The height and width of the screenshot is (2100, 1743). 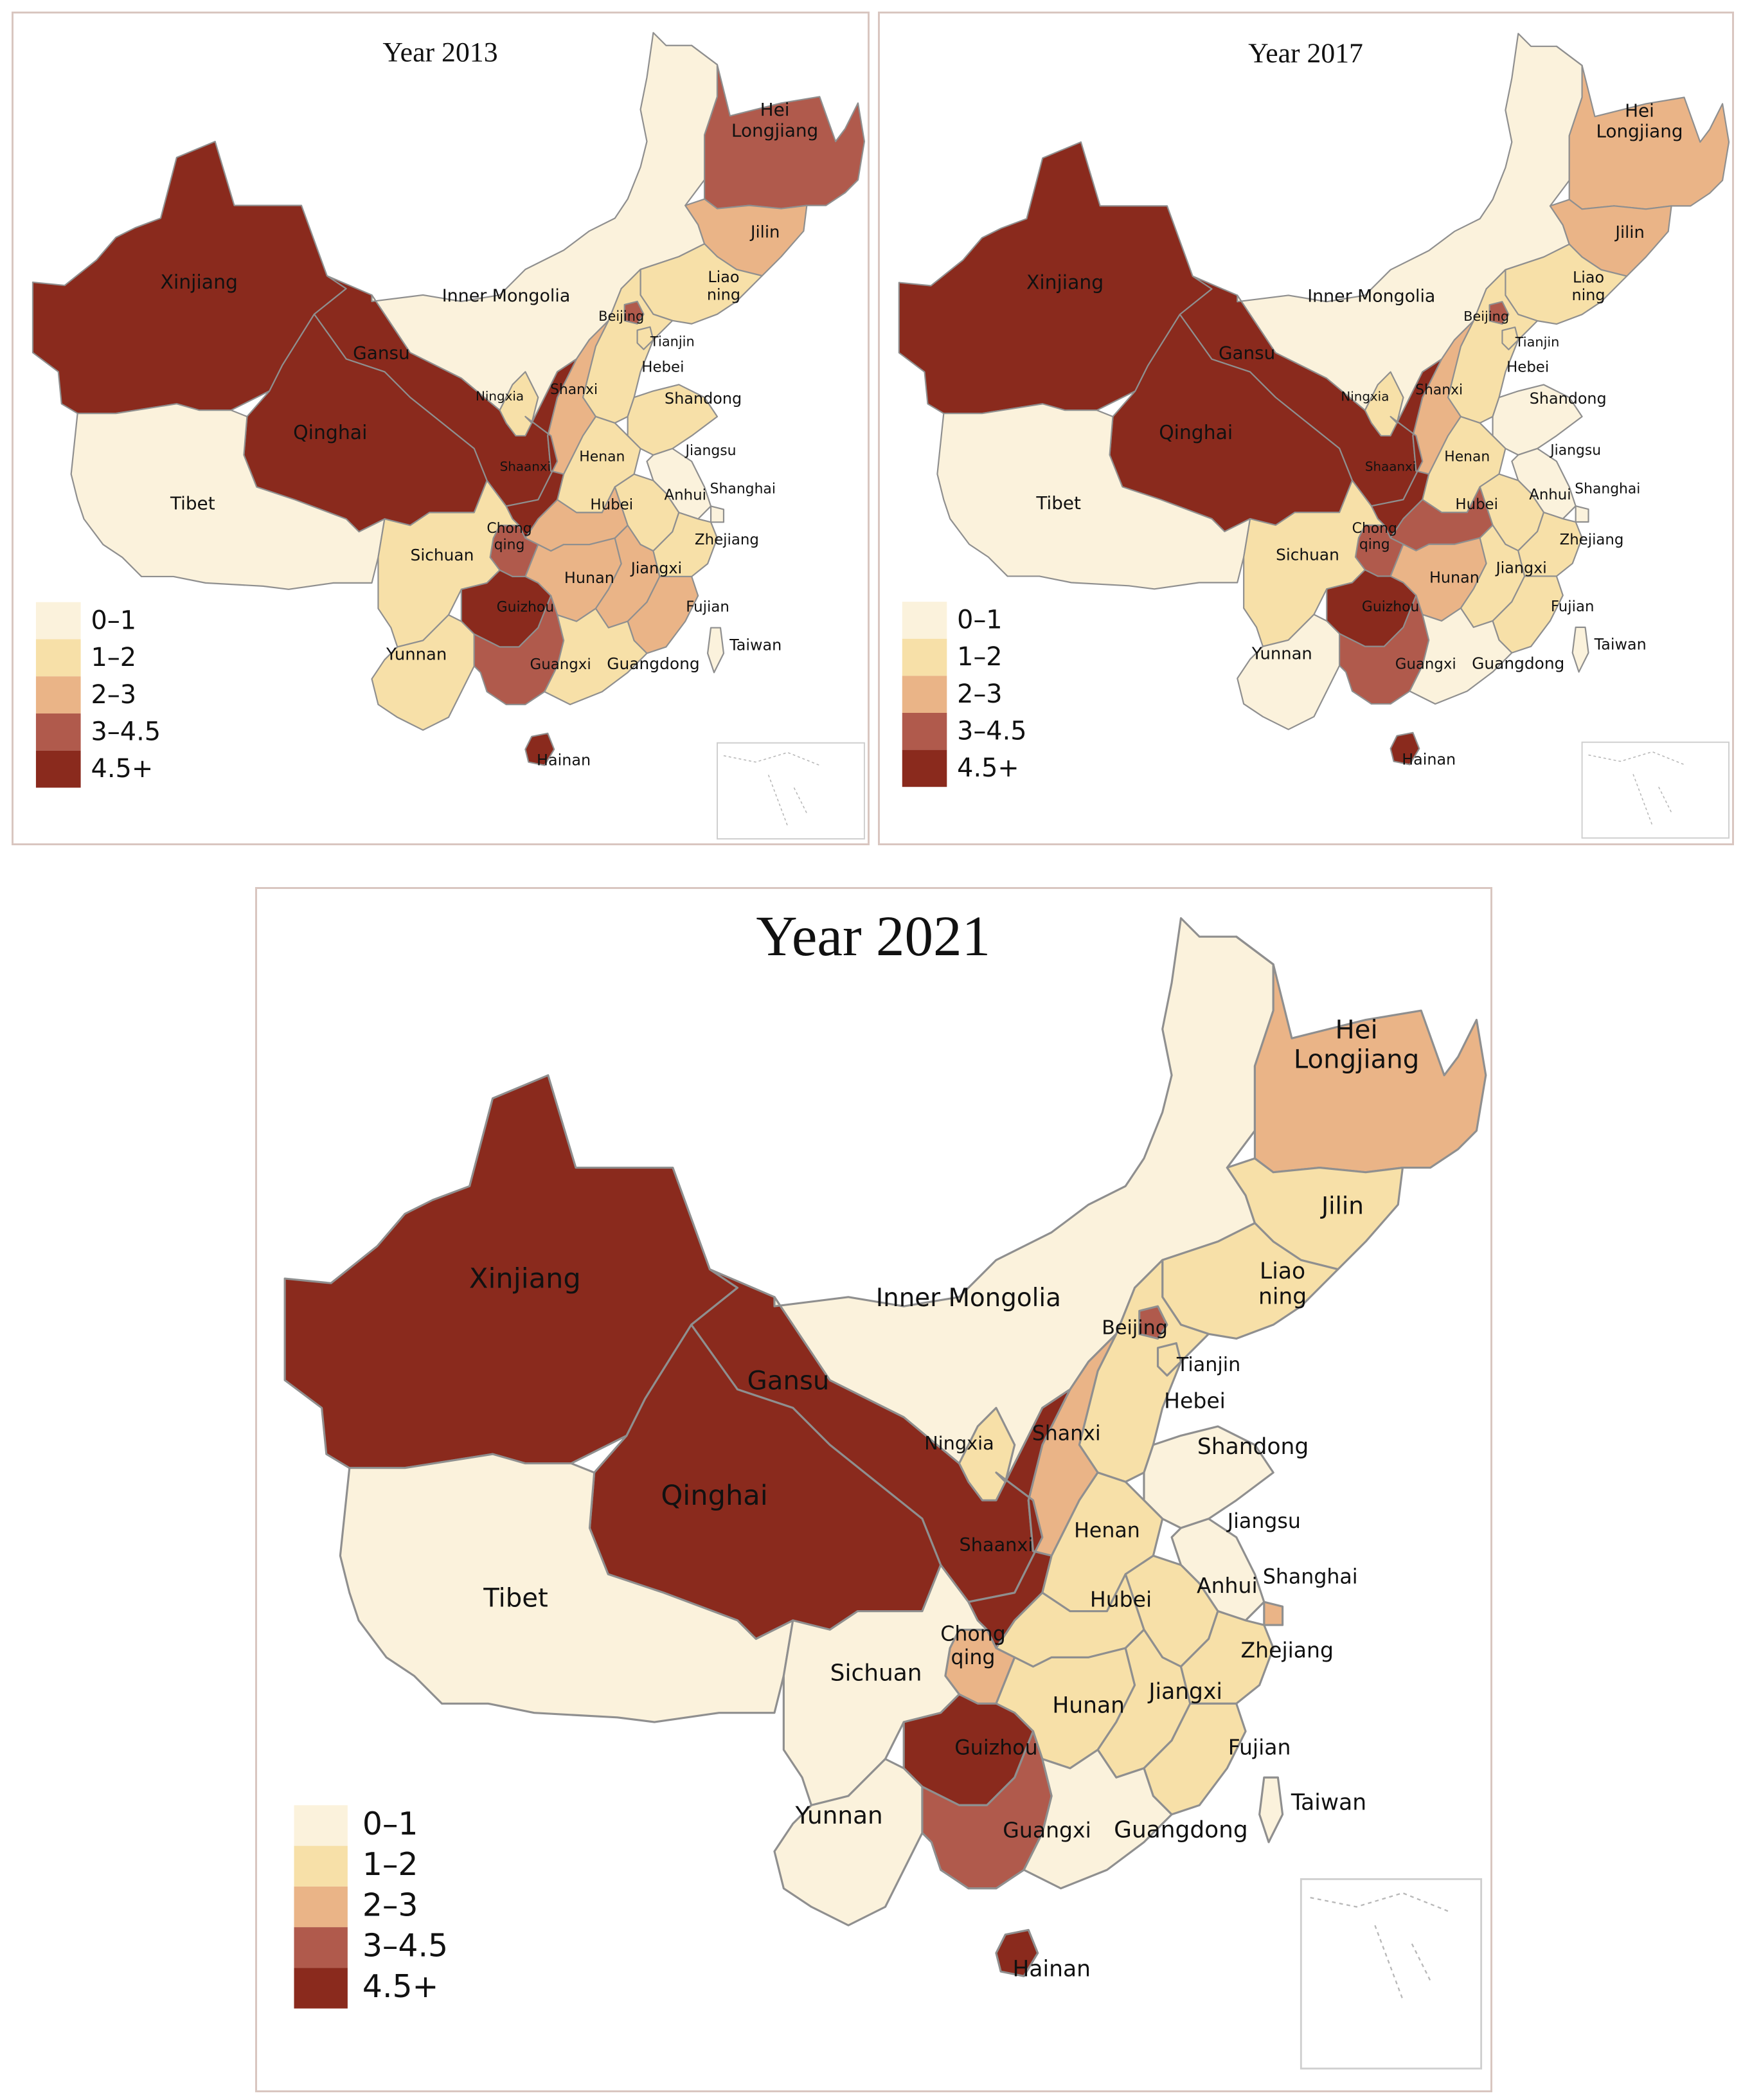 What do you see at coordinates (525, 1278) in the screenshot?
I see `province-label-xinjiang-2021: Xinjiang` at bounding box center [525, 1278].